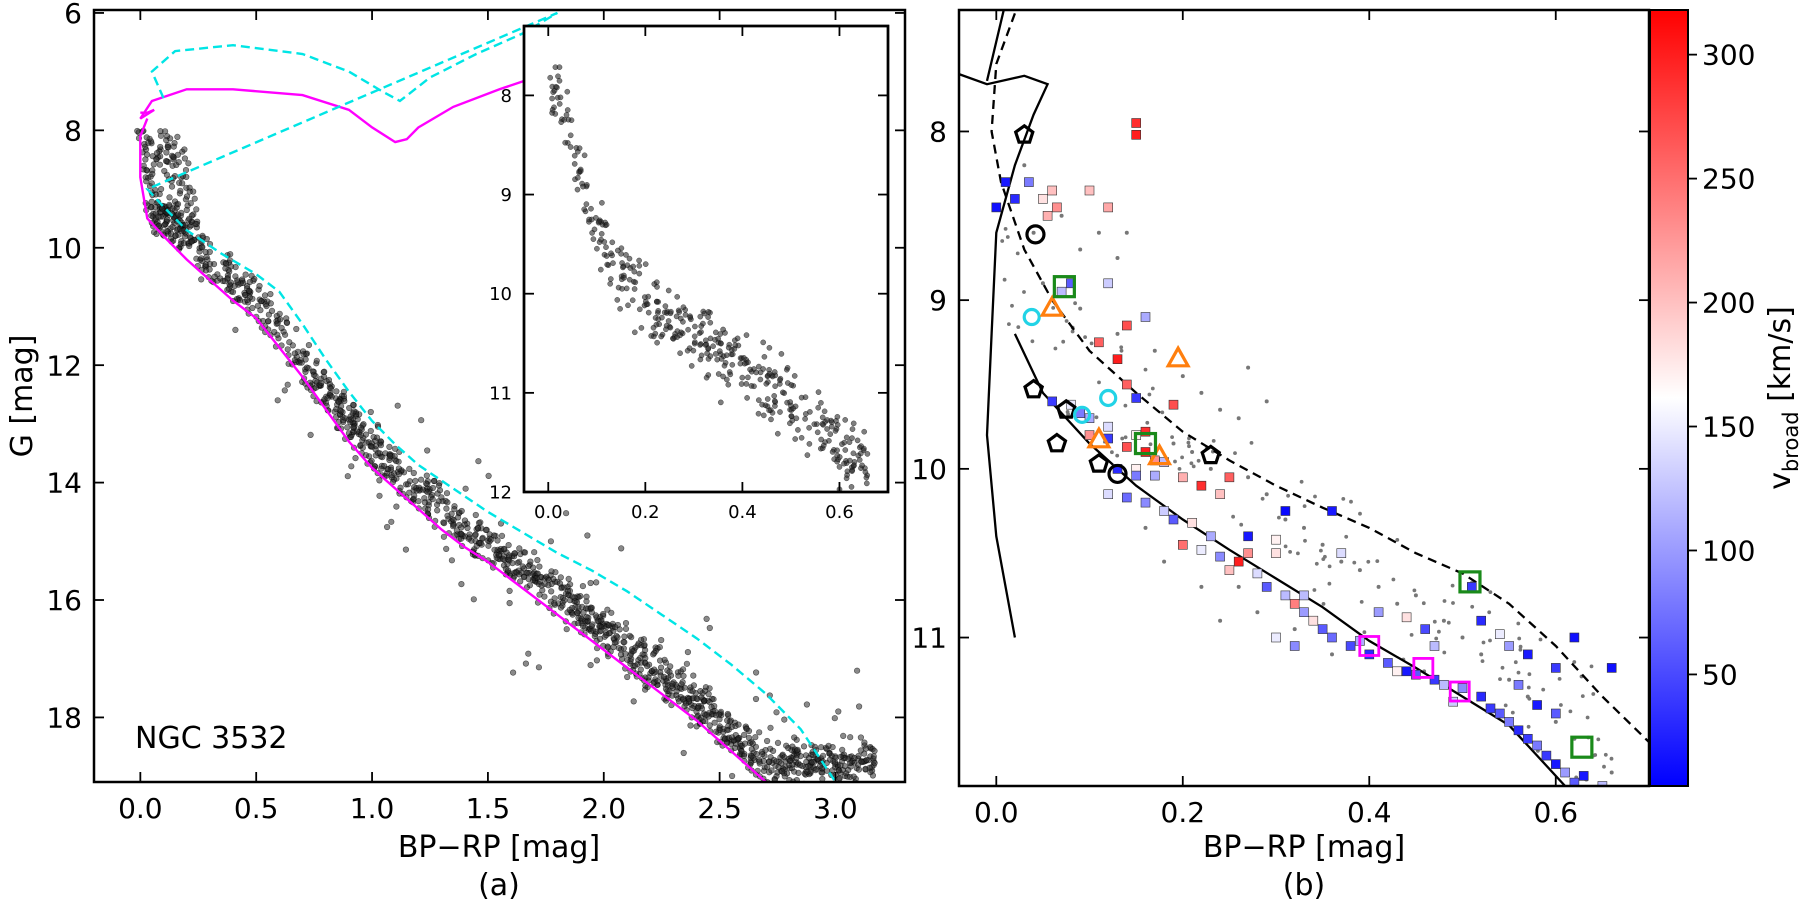  What do you see at coordinates (1057, 442) in the screenshot?
I see `pentagon-marker` at bounding box center [1057, 442].